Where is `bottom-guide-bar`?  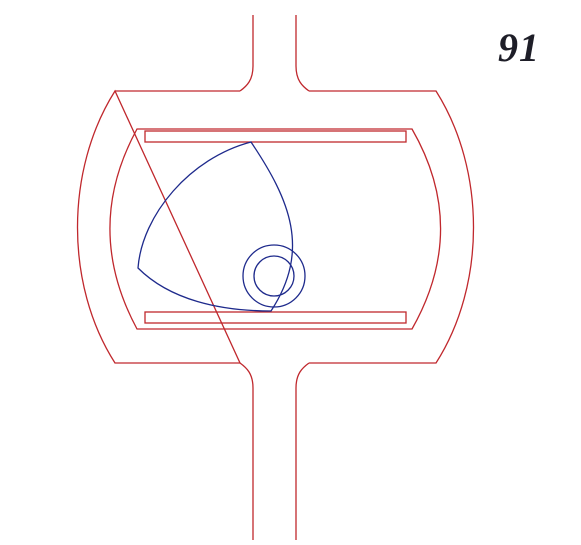
bottom-guide-bar is located at coordinates (275, 317).